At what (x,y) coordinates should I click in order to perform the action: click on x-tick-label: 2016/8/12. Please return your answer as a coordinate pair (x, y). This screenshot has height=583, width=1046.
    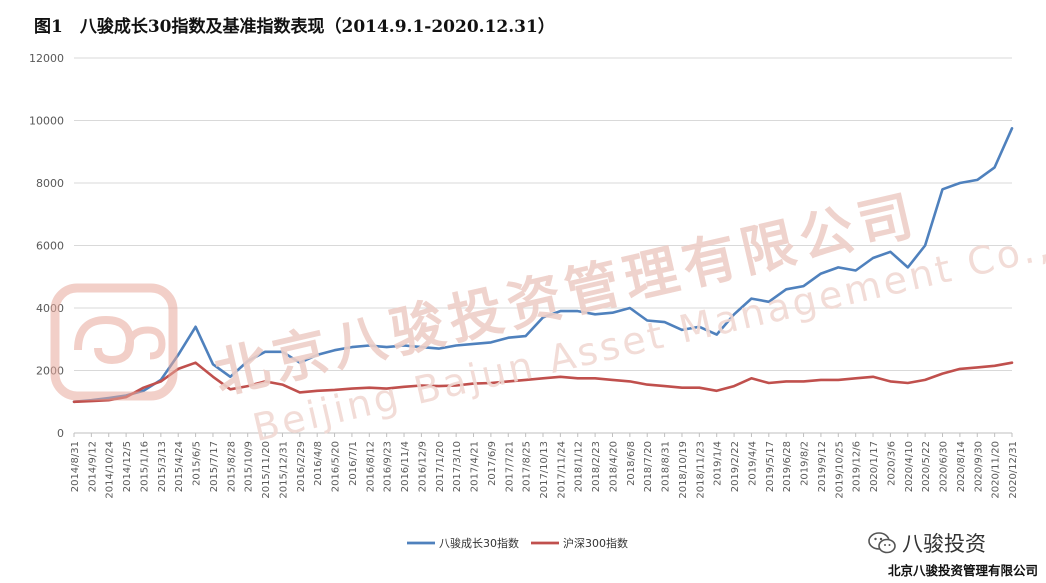
    Looking at the image, I should click on (370, 466).